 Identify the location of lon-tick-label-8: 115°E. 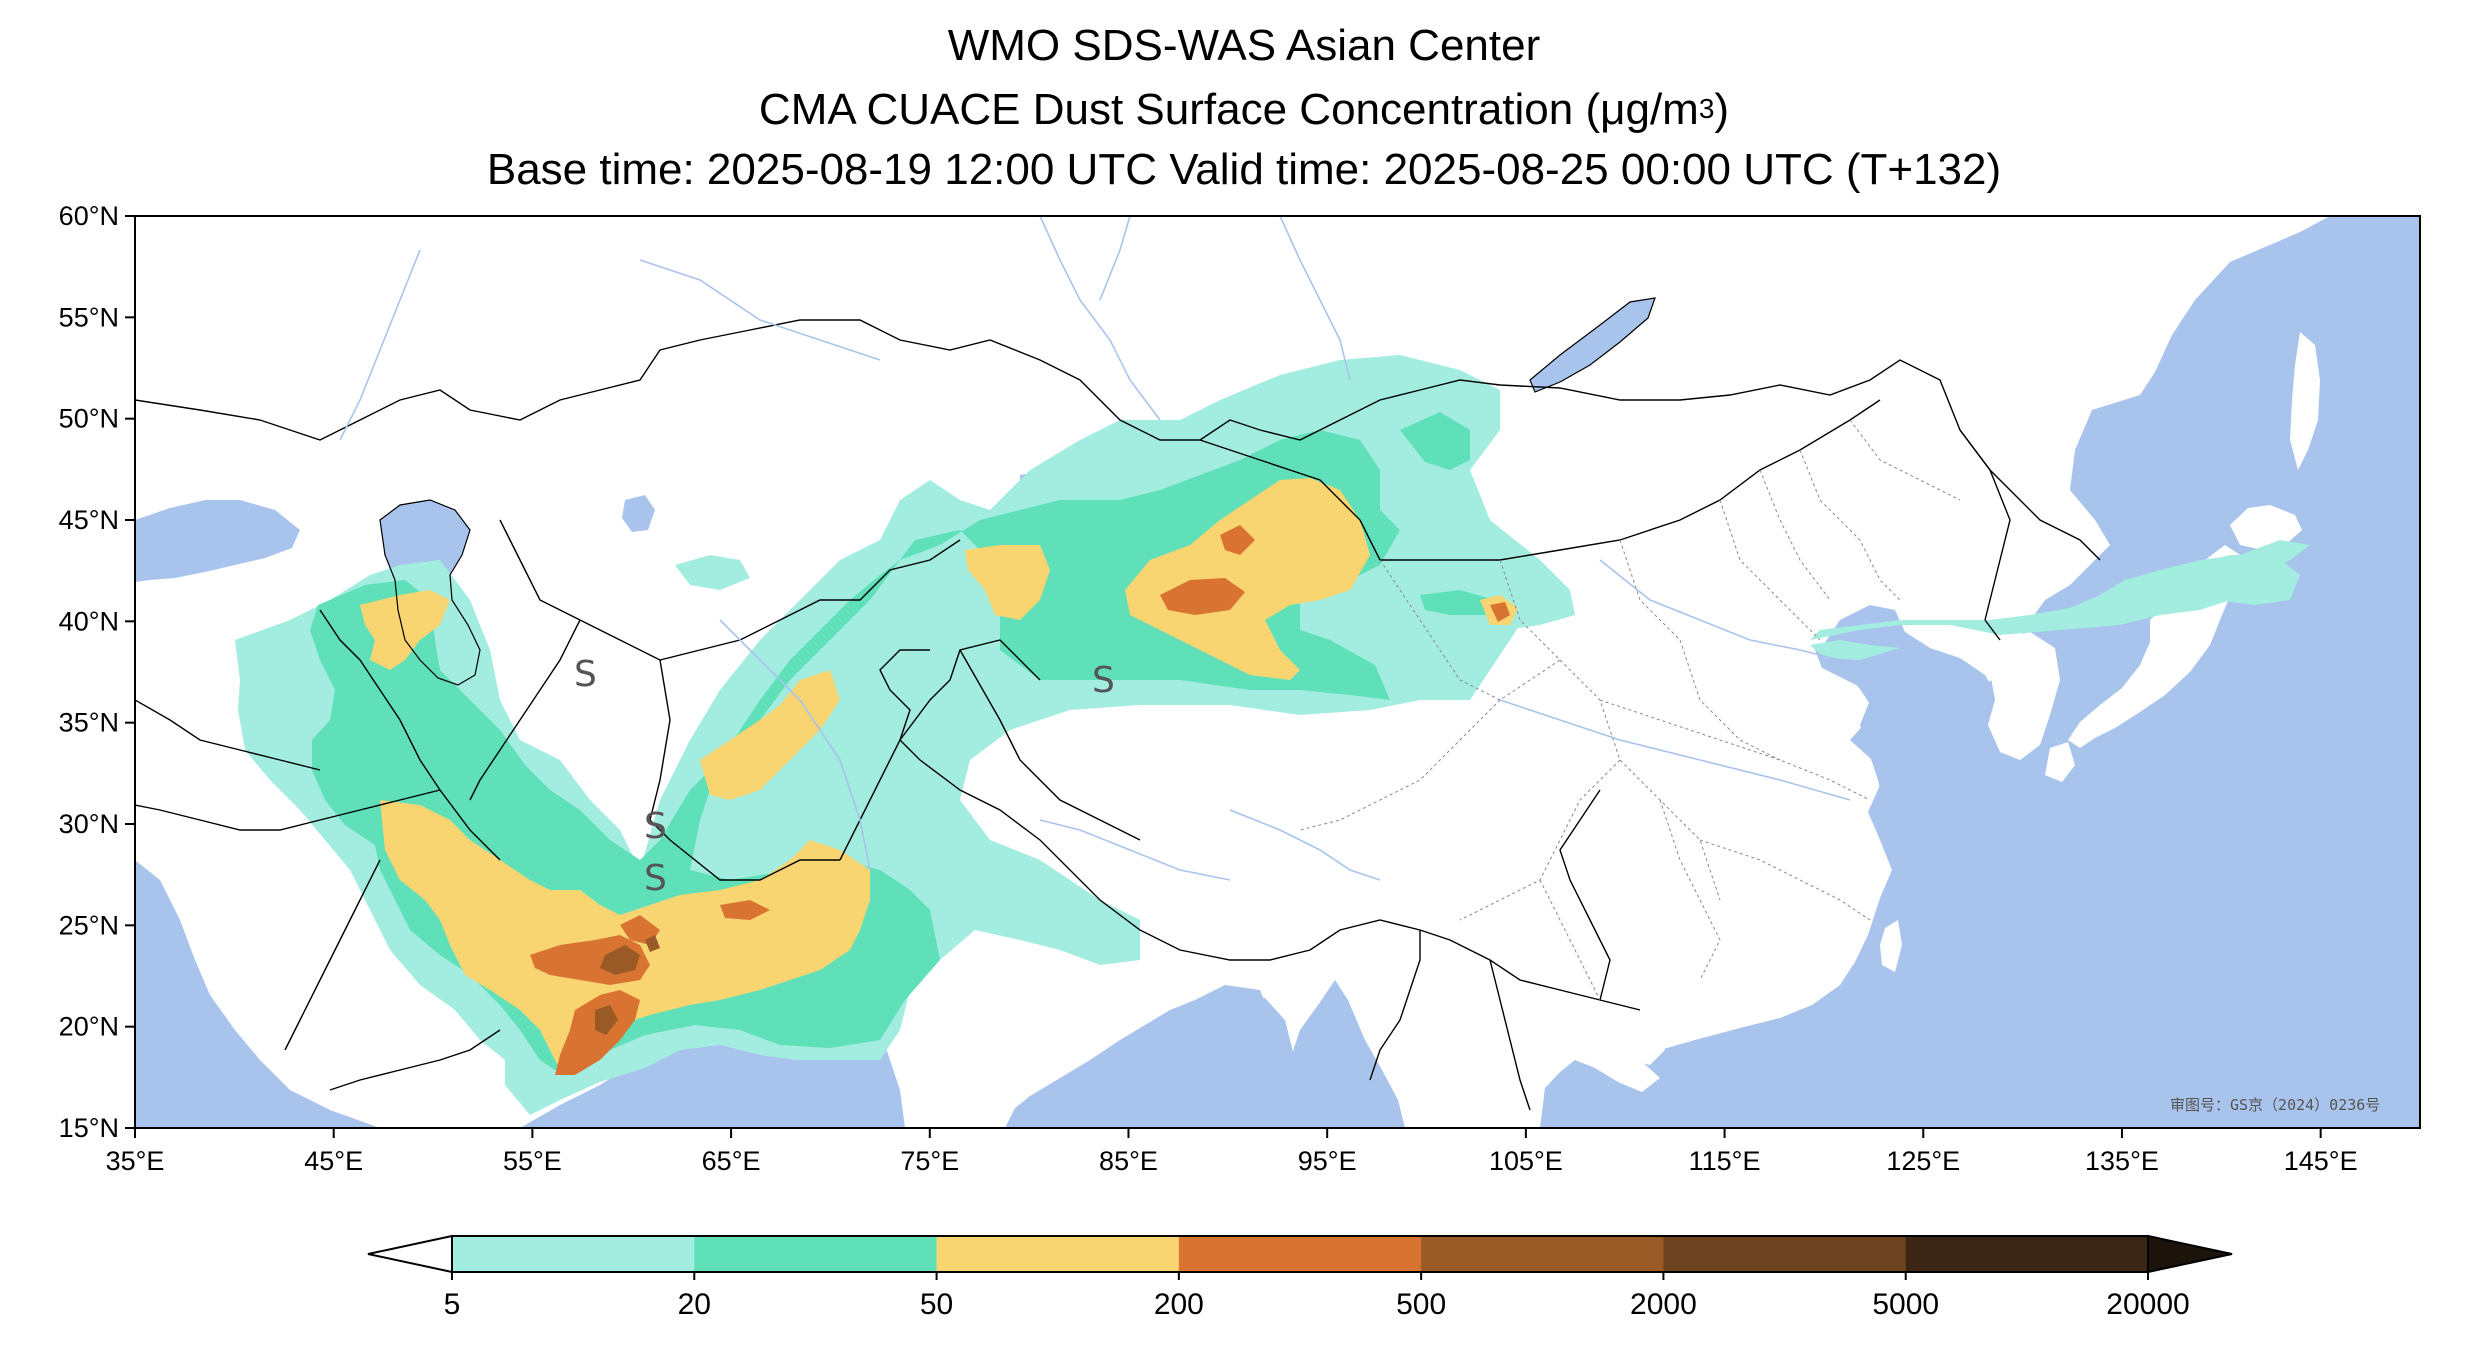
(1725, 1161).